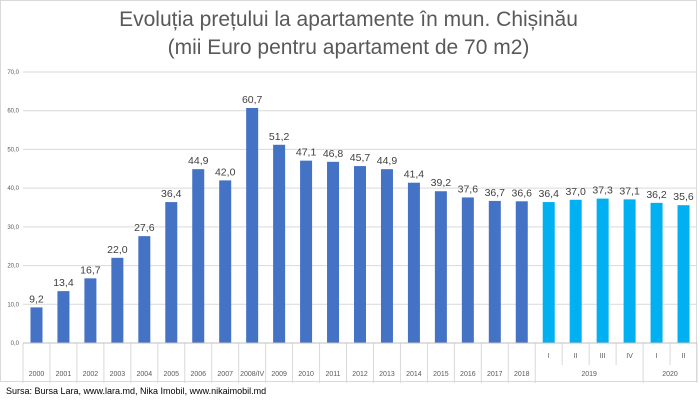 The height and width of the screenshot is (400, 700). Describe the element at coordinates (670, 374) in the screenshot. I see `group-label: 2020` at that location.